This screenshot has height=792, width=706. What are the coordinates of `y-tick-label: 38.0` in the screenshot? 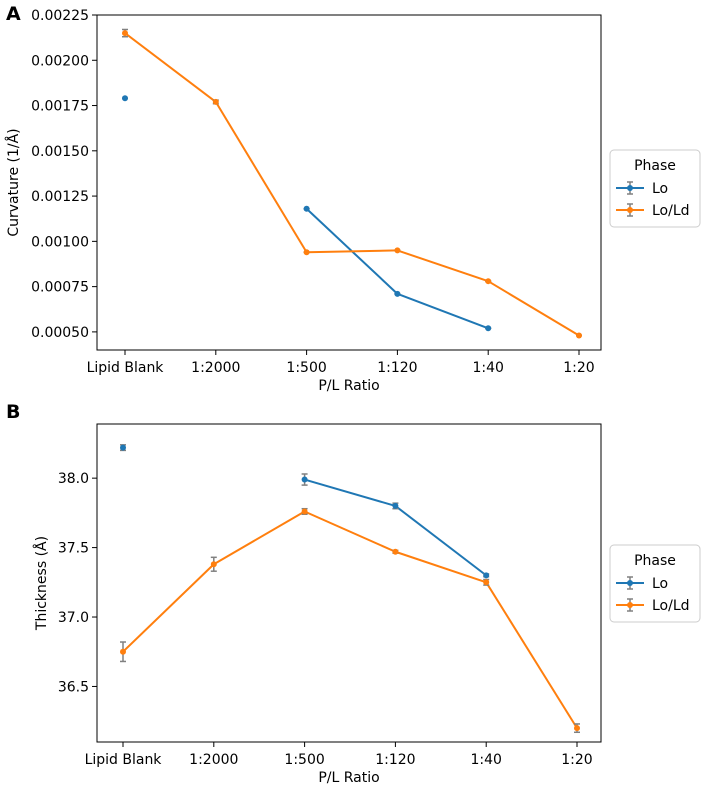 It's located at (73, 479).